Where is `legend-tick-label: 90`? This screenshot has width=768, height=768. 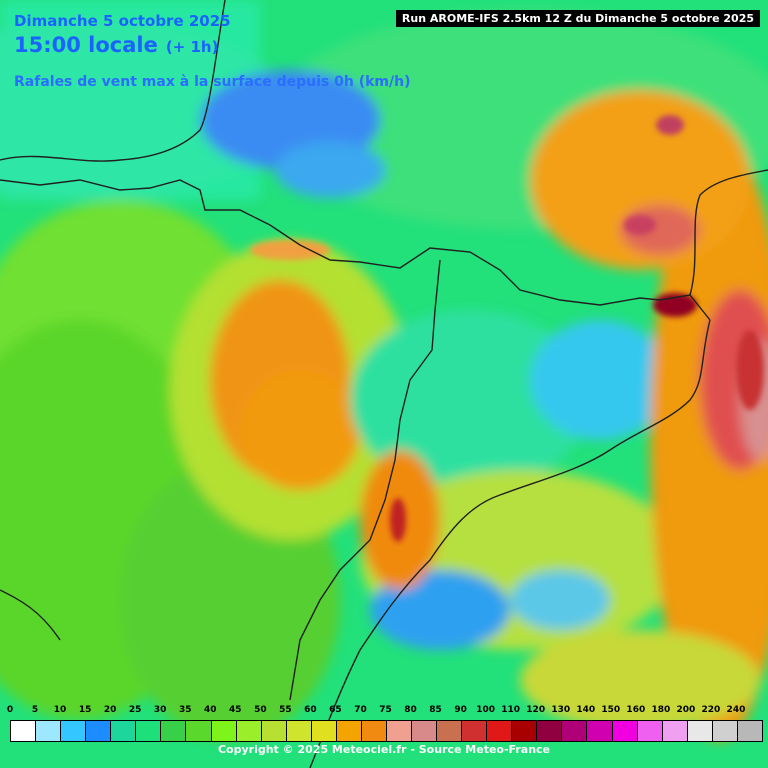
legend-tick-label: 90 is located at coordinates (460, 710).